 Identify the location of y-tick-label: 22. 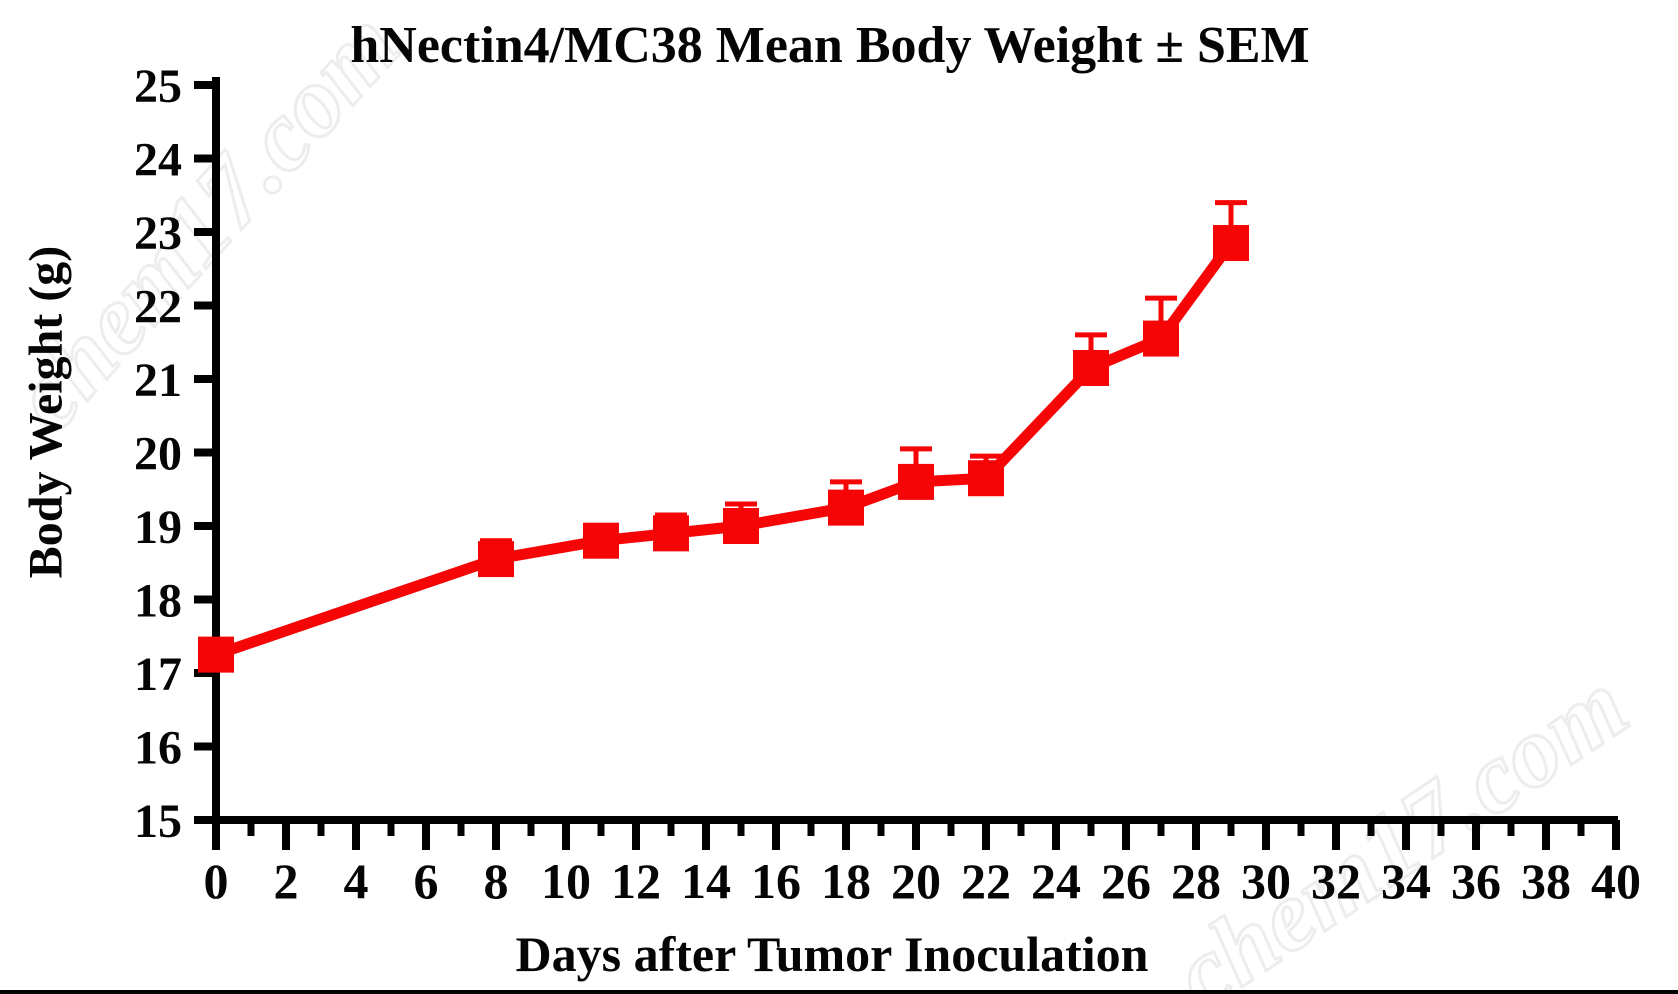
(158, 307).